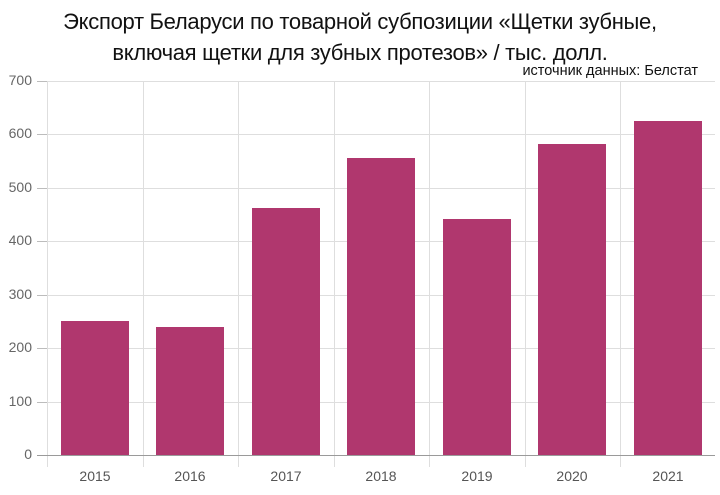 The image size is (720, 495). Describe the element at coordinates (20, 293) in the screenshot. I see `y-axis-tick-label: 300` at that location.